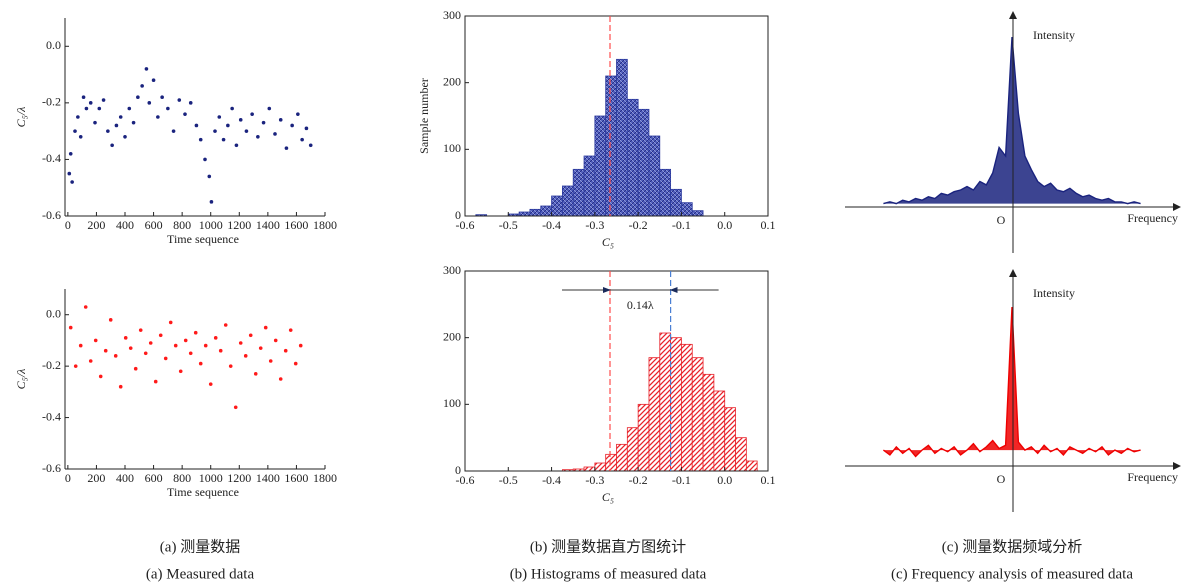 The width and height of the screenshot is (1188, 588). What do you see at coordinates (125, 478) in the screenshot?
I see `x-tick-label: 400` at bounding box center [125, 478].